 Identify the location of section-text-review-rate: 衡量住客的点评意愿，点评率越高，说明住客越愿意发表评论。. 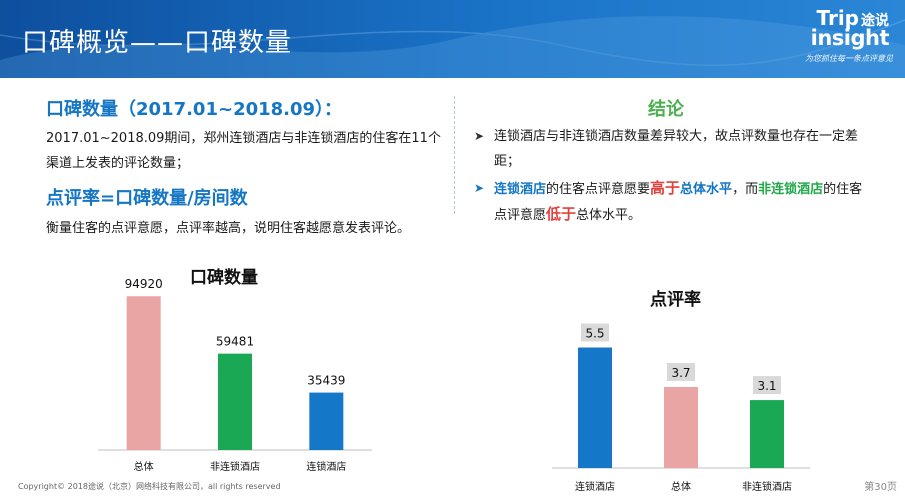
(228, 228).